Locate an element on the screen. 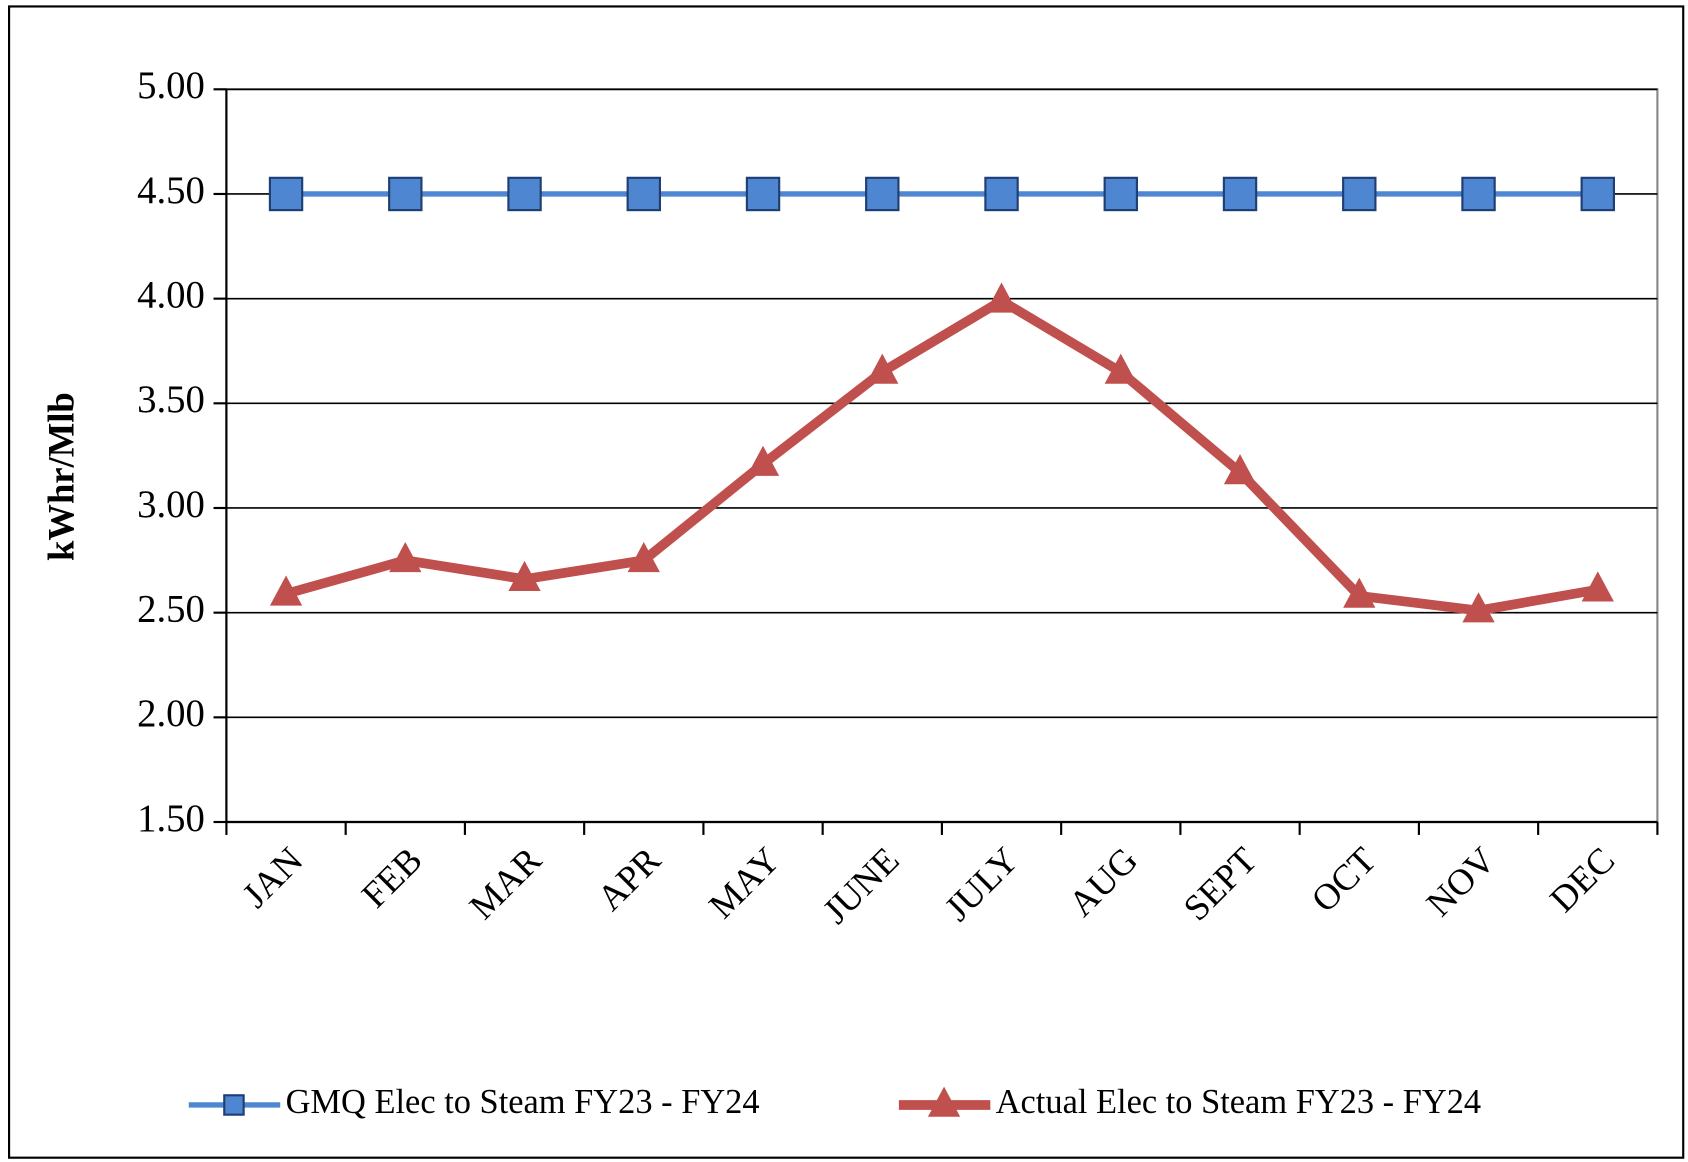 Image resolution: width=1688 pixels, height=1162 pixels. y-tick-label: 4.50 is located at coordinates (171, 190).